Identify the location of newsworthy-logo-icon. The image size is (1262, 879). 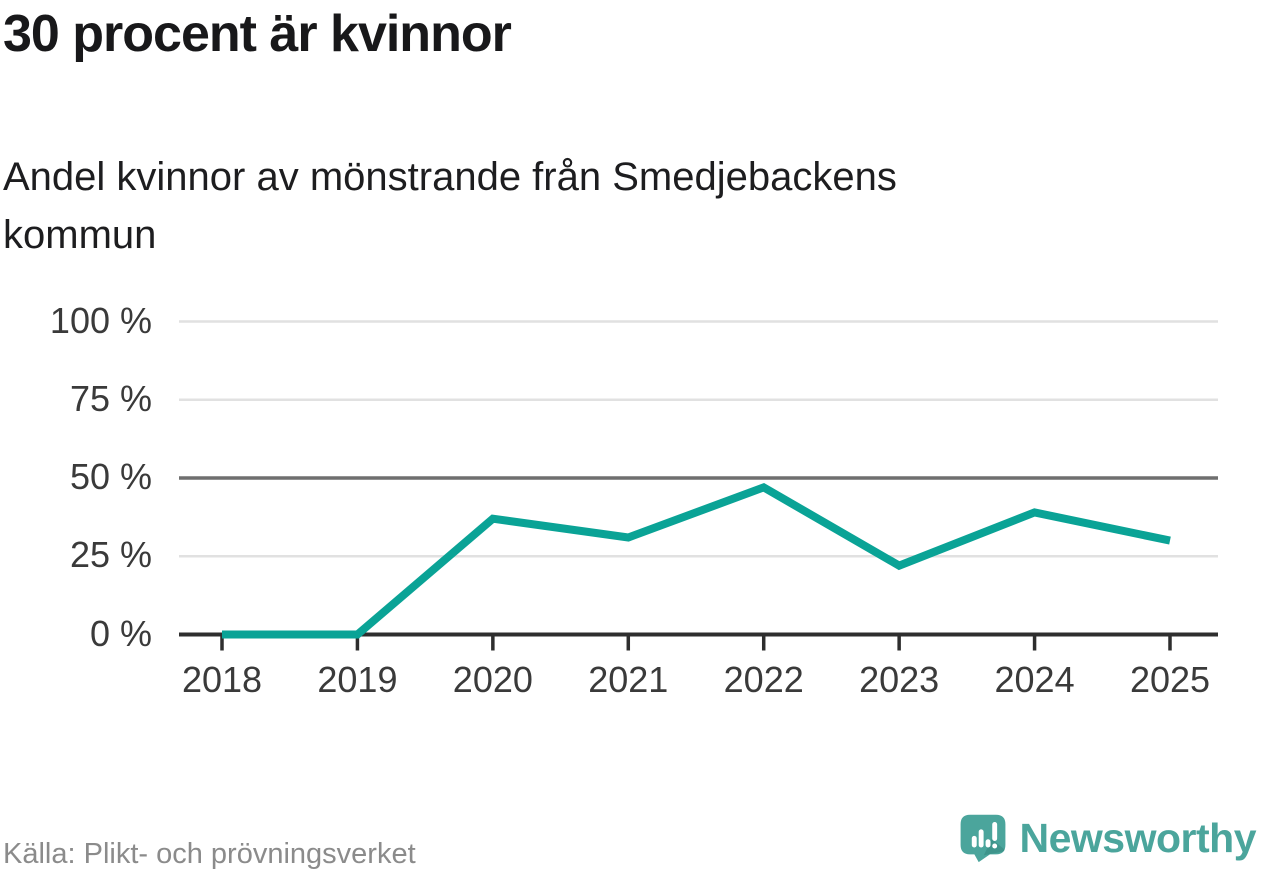
(982, 838).